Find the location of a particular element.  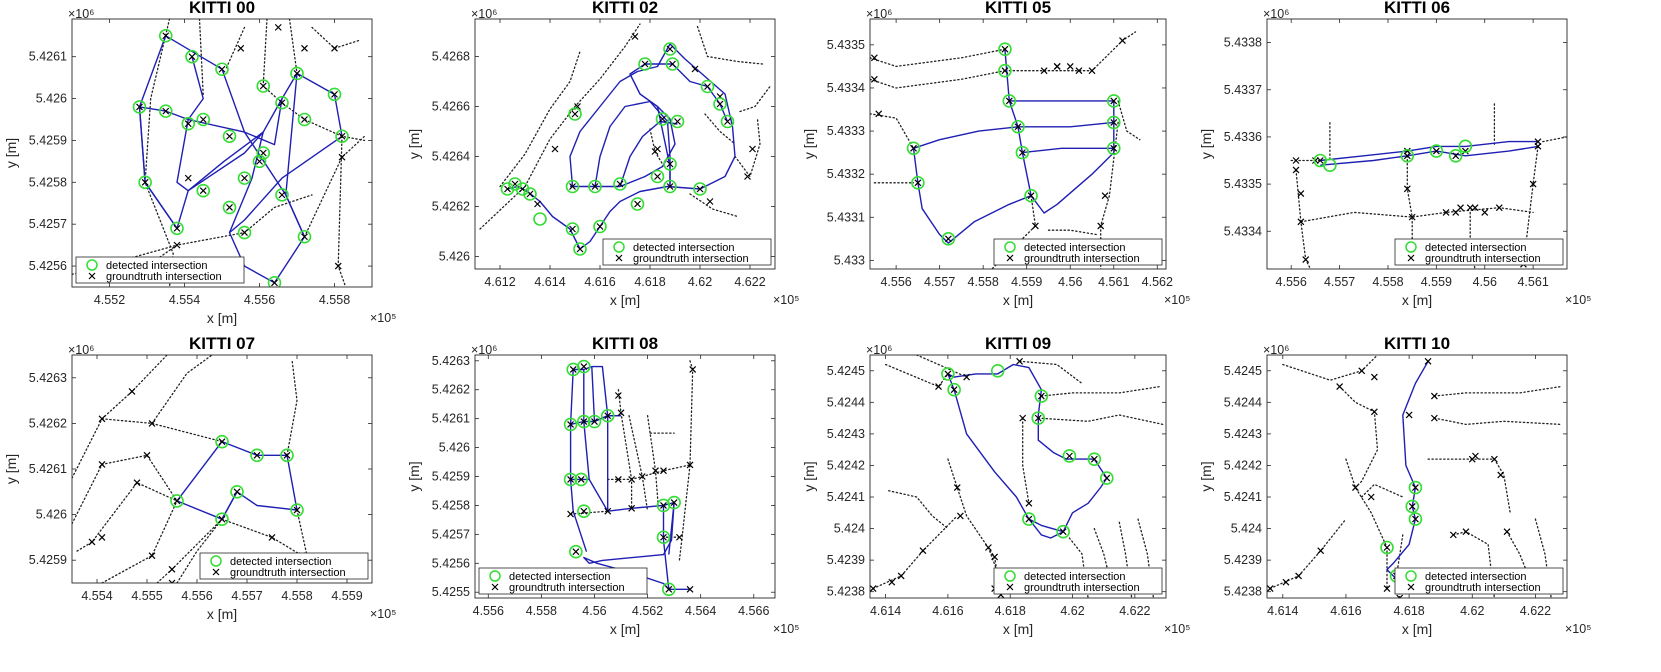

legend-detected-marker is located at coordinates (216, 561).